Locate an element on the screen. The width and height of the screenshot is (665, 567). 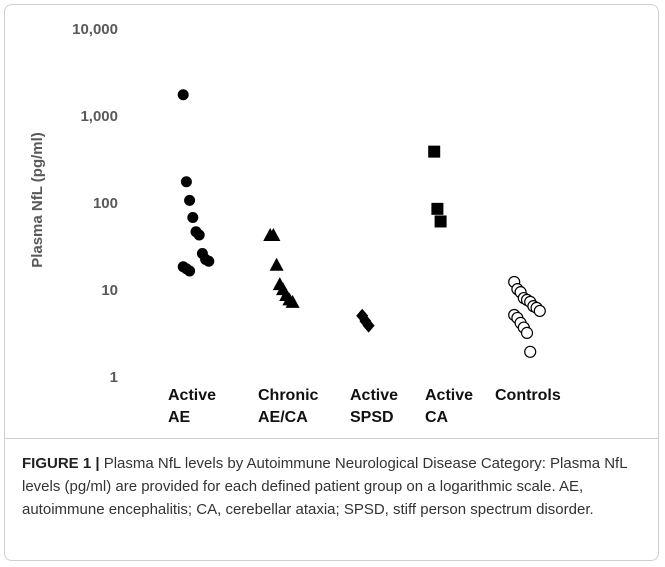
caption-label: FIGURE 1 | is located at coordinates (61, 463).